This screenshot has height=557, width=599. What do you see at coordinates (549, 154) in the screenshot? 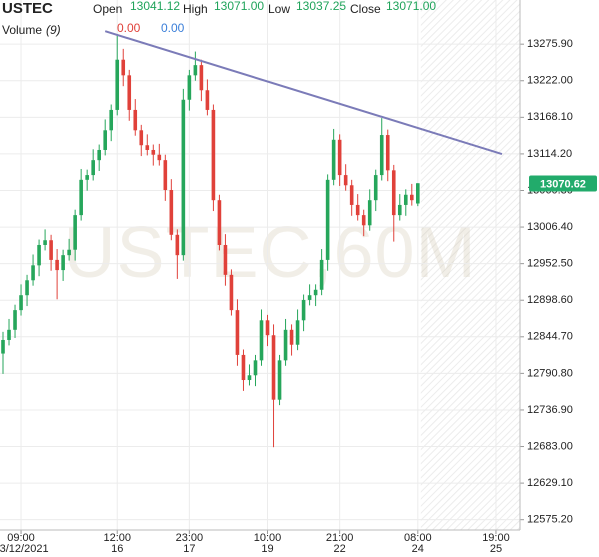
I see `y-tick-label: 13114.20` at bounding box center [549, 154].